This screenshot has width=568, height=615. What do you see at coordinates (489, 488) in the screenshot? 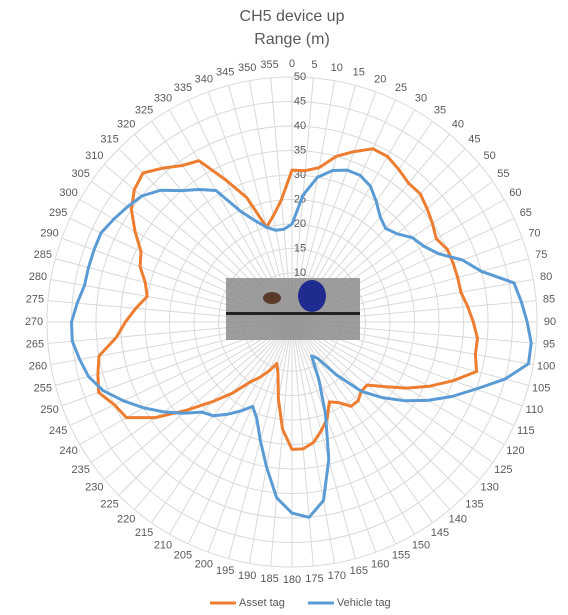
I see `angle-label: 130` at bounding box center [489, 488].